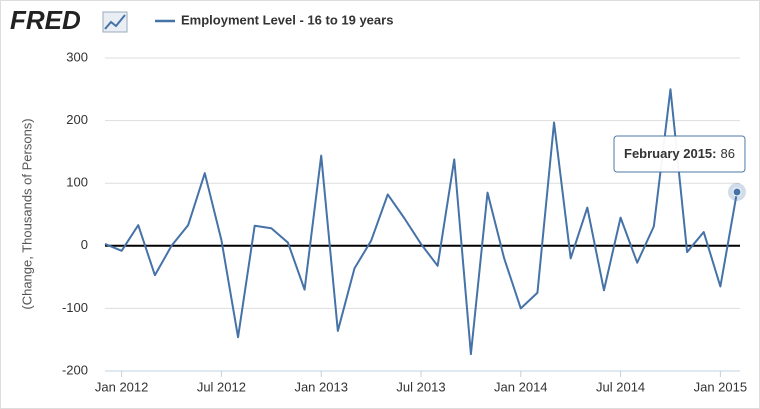 This screenshot has width=760, height=409. Describe the element at coordinates (670, 153) in the screenshot. I see `tooltip-label: February 2015:` at that location.